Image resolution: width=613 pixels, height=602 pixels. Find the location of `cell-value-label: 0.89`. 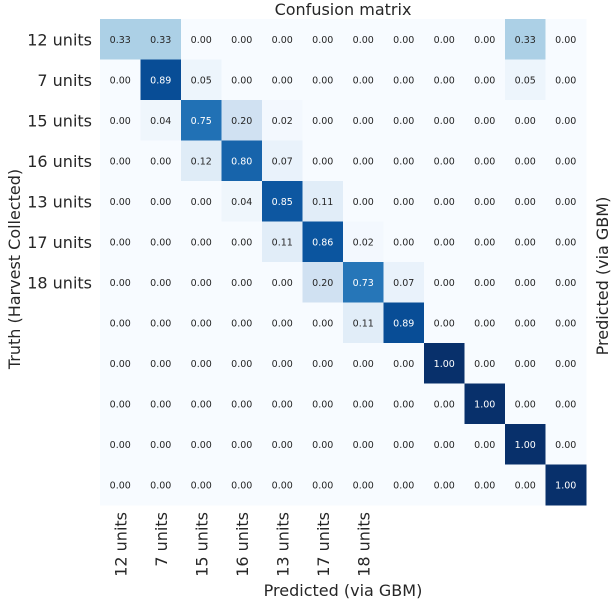

cell-value-label: 0.89 is located at coordinates (403, 323).